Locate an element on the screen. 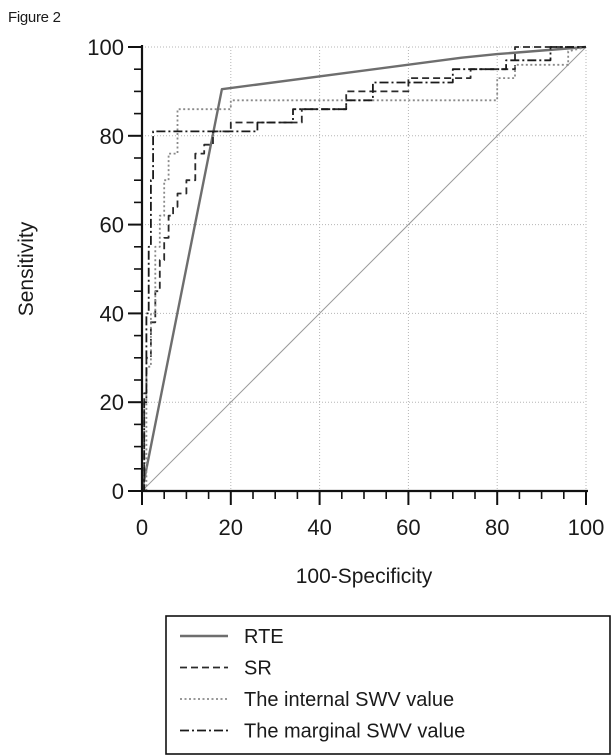 The width and height of the screenshot is (612, 755). y-tick-label: 80 is located at coordinates (112, 136).